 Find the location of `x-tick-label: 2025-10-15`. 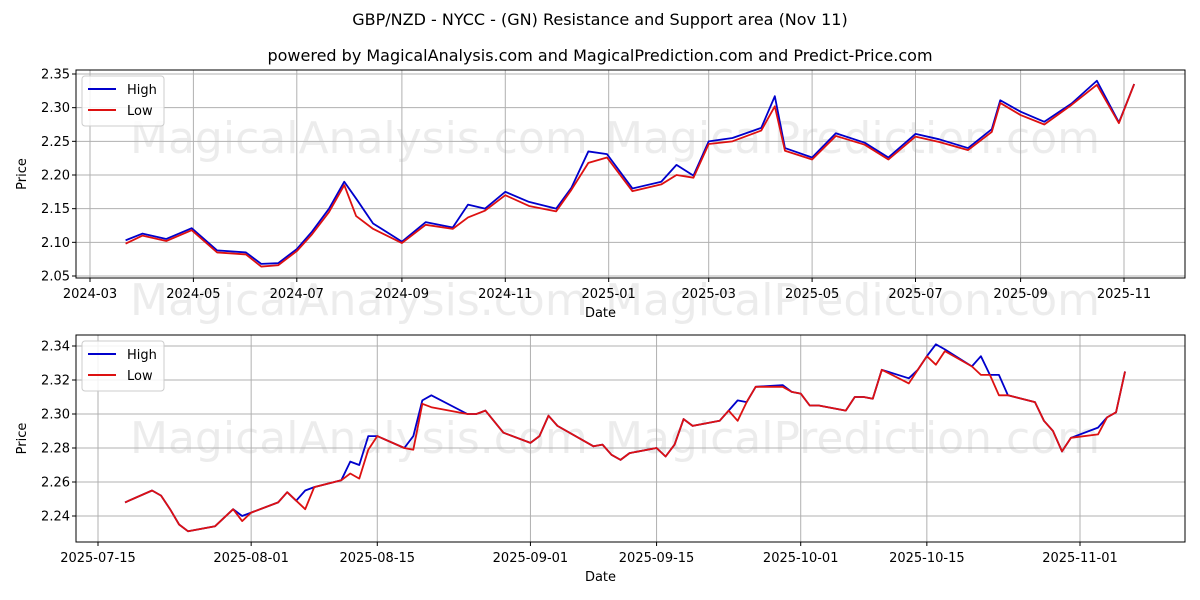

x-tick-label: 2025-10-15 is located at coordinates (927, 558).